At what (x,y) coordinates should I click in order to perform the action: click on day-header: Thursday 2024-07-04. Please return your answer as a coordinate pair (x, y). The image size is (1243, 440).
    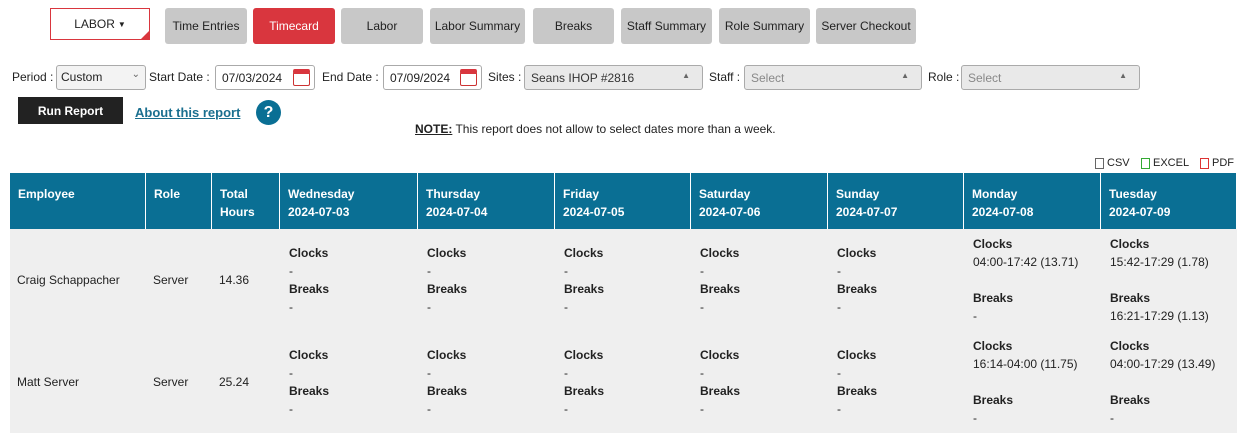
    Looking at the image, I should click on (486, 201).